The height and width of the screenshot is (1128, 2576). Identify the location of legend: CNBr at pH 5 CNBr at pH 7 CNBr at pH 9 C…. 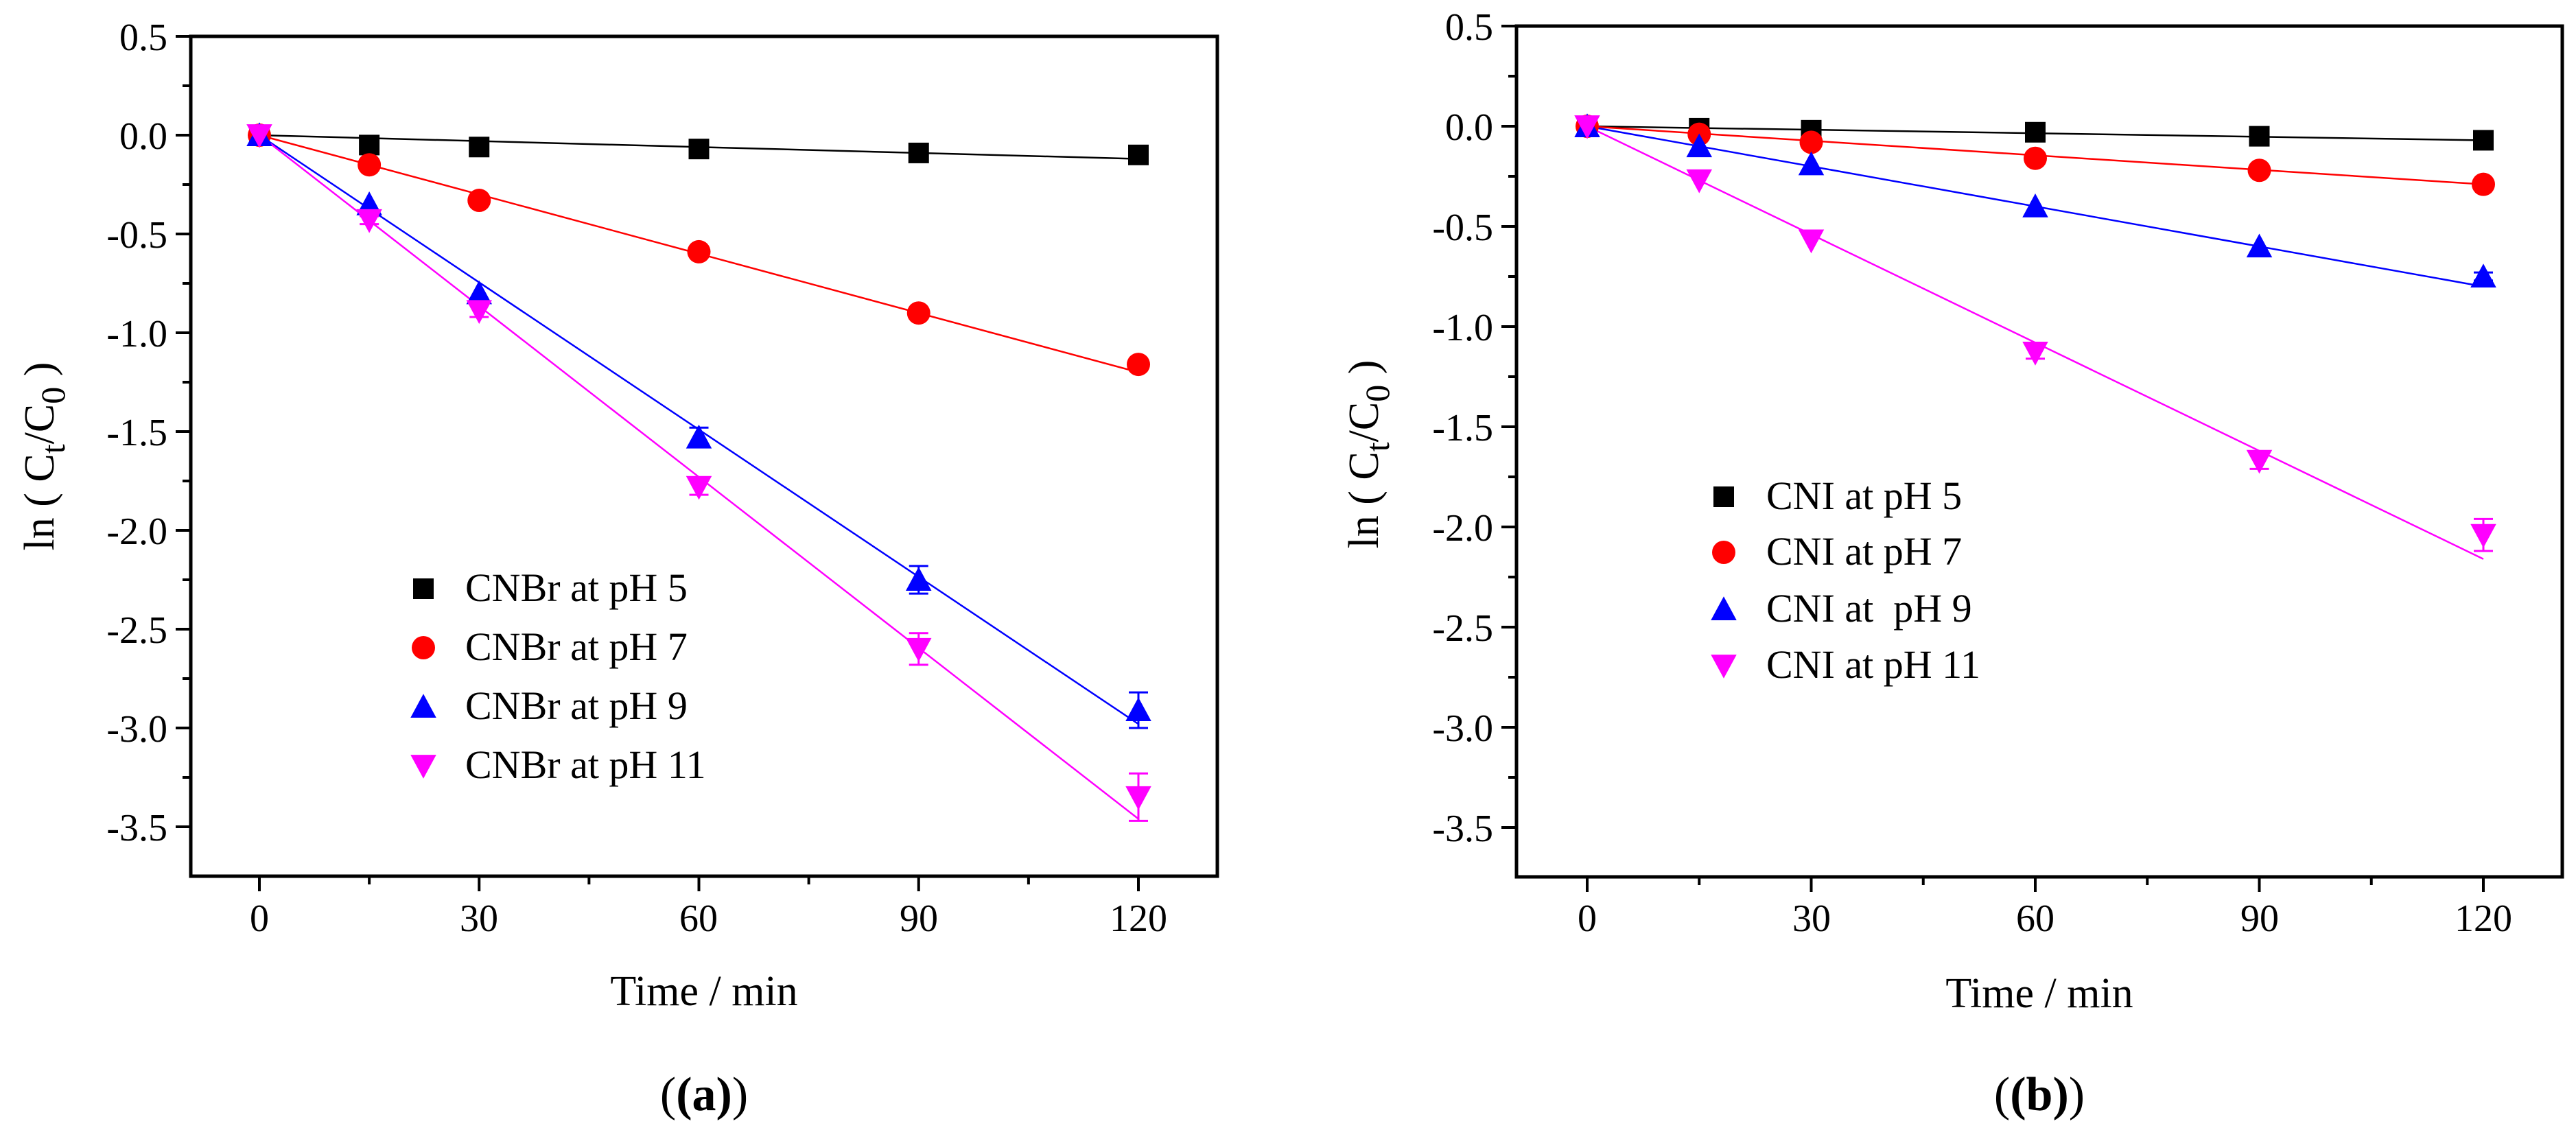
(558, 676).